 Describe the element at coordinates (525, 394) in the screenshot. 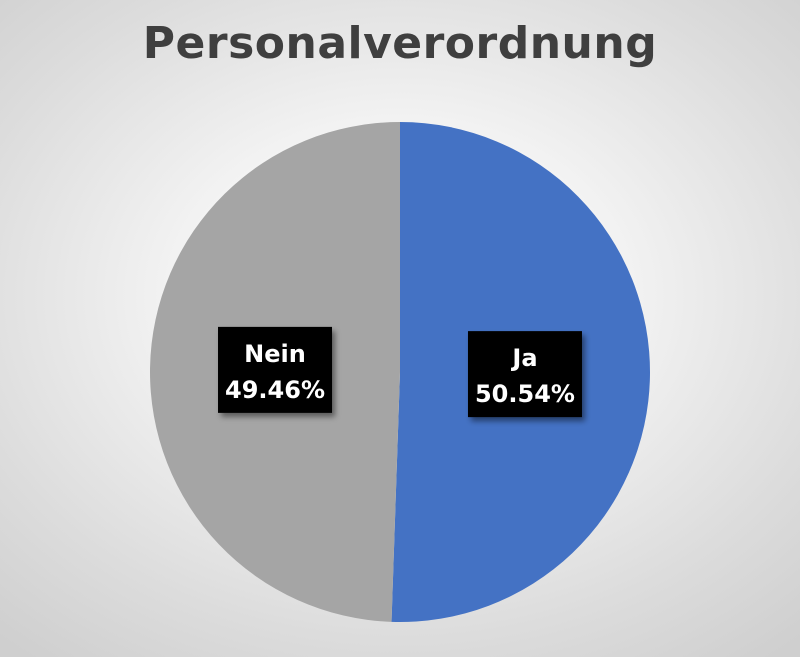

I see `data-label-percent: 50.54%` at that location.